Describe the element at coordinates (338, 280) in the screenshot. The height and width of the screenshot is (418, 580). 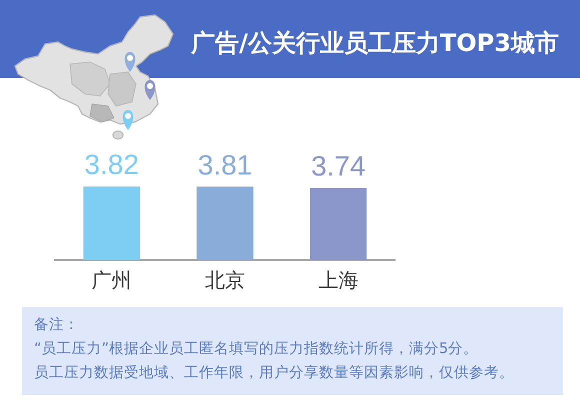
I see `x-tick-label: 上海` at that location.